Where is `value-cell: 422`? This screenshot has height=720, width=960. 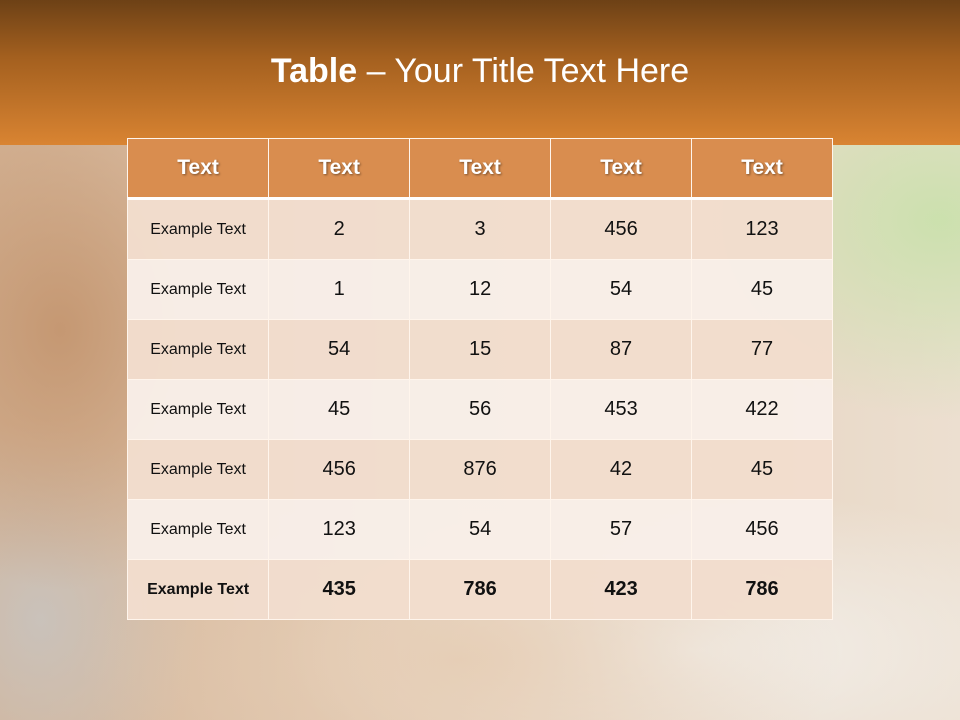 value-cell: 422 is located at coordinates (762, 409).